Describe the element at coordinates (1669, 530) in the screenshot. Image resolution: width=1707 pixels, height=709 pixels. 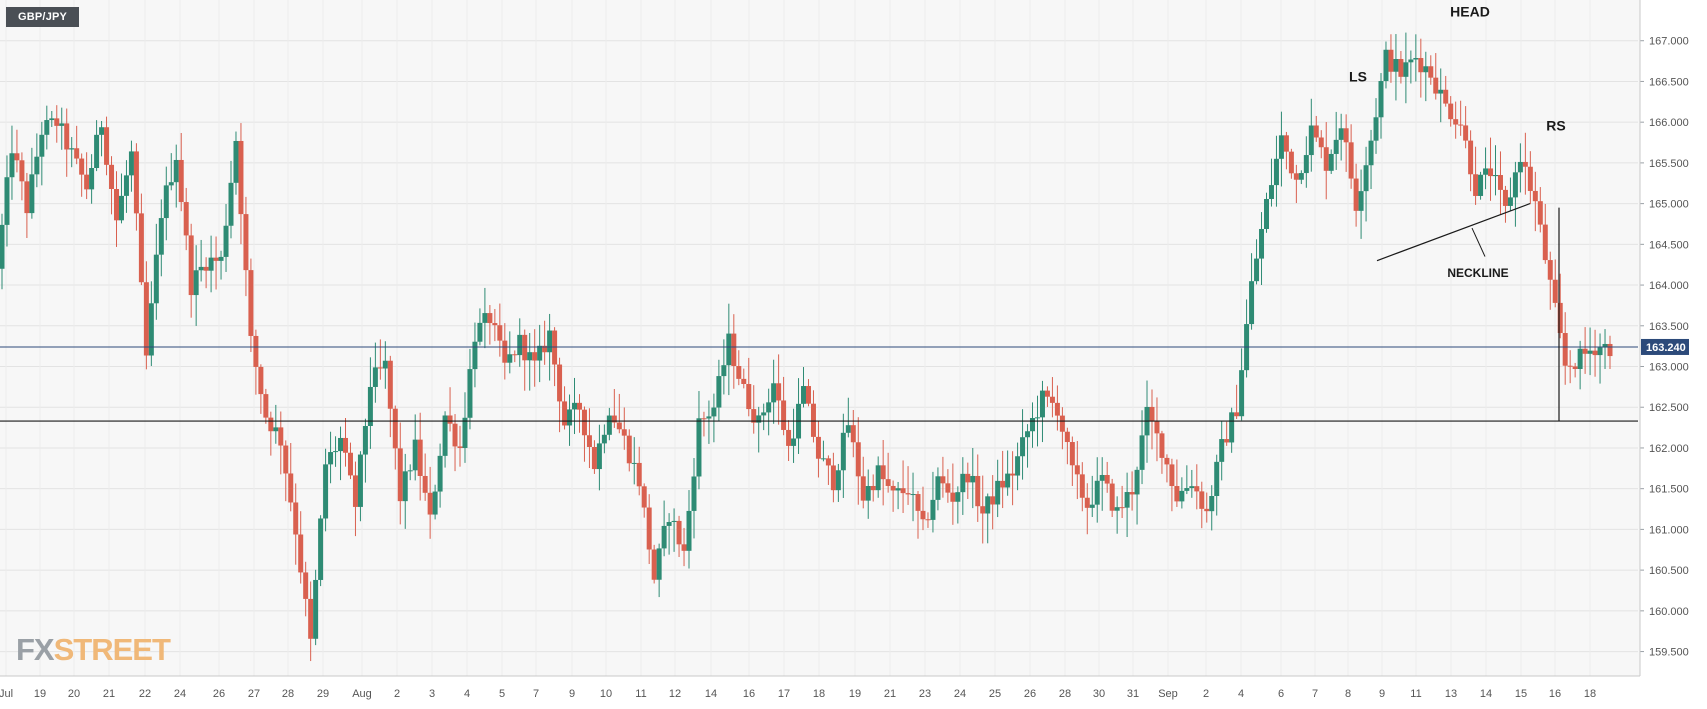
I see `y-tick-label: 161.000` at that location.